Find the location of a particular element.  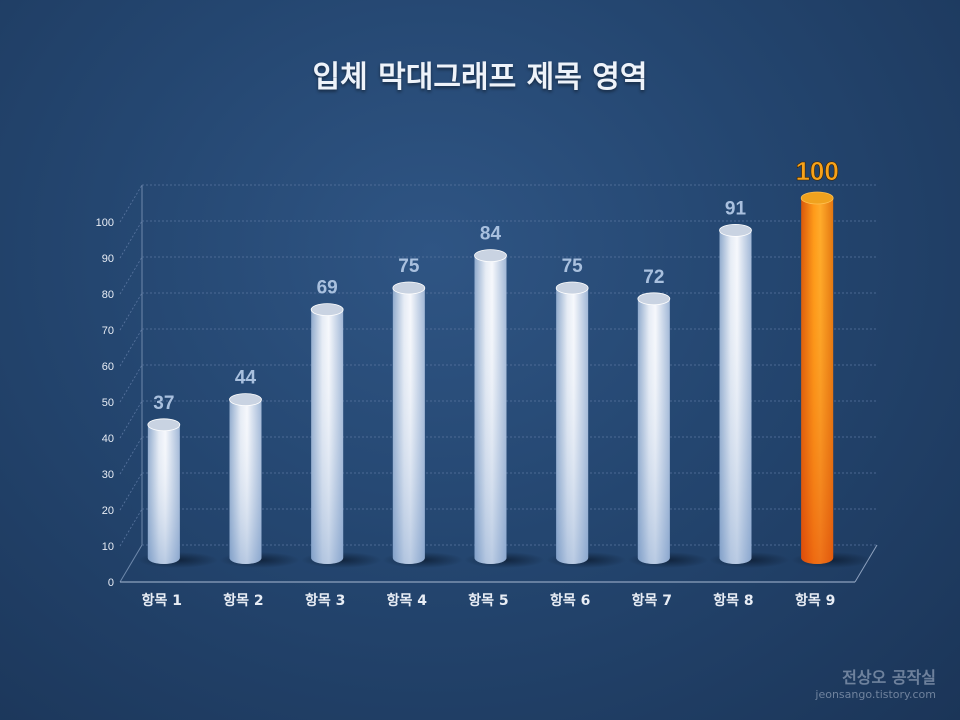

y-tick-label: 60 is located at coordinates (108, 367).